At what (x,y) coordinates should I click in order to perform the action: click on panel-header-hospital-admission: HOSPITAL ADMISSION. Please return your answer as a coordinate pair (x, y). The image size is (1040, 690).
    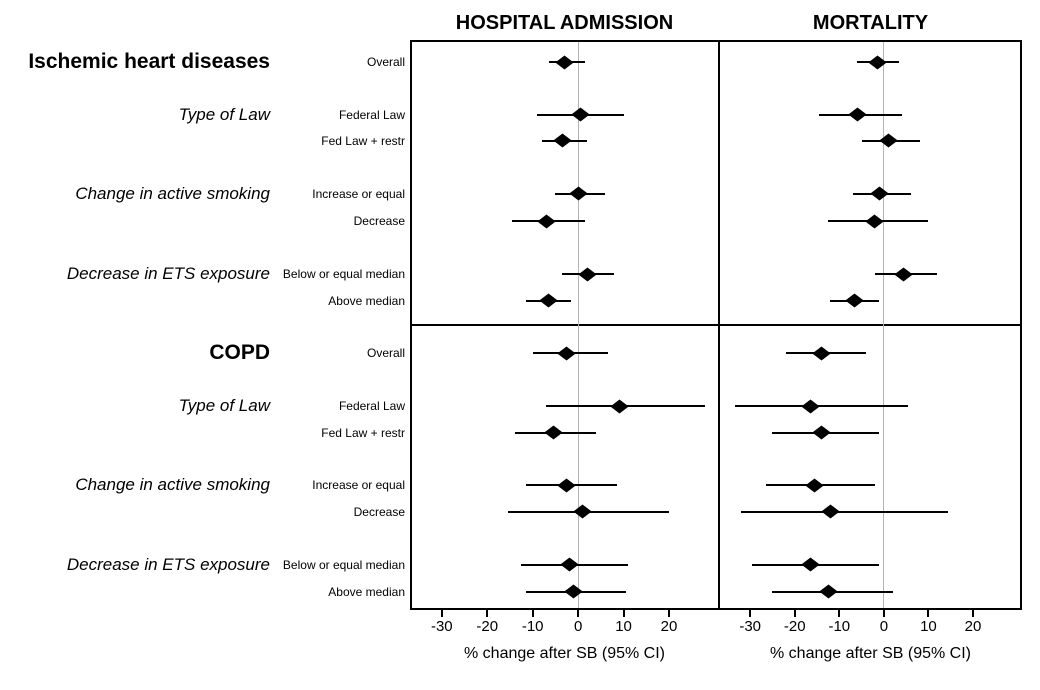
    Looking at the image, I should click on (564, 23).